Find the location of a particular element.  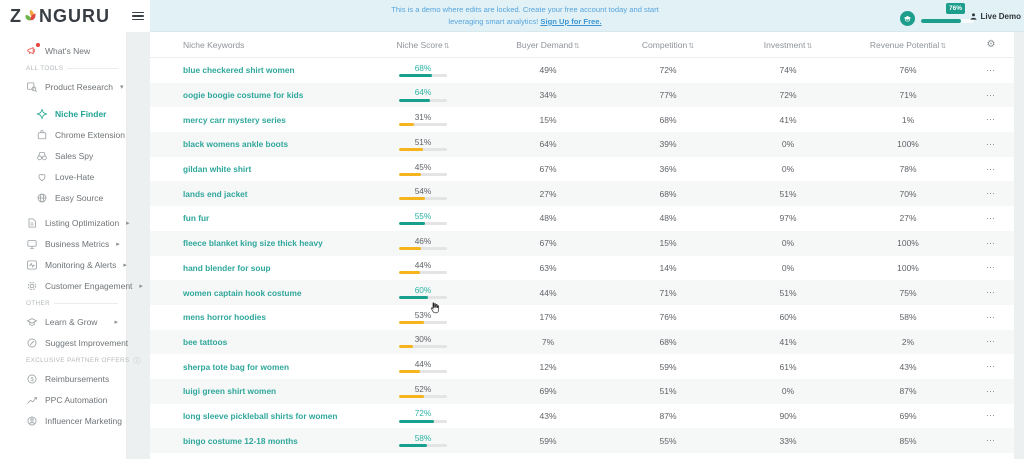

niche-score-cell: 31% is located at coordinates (423, 120).